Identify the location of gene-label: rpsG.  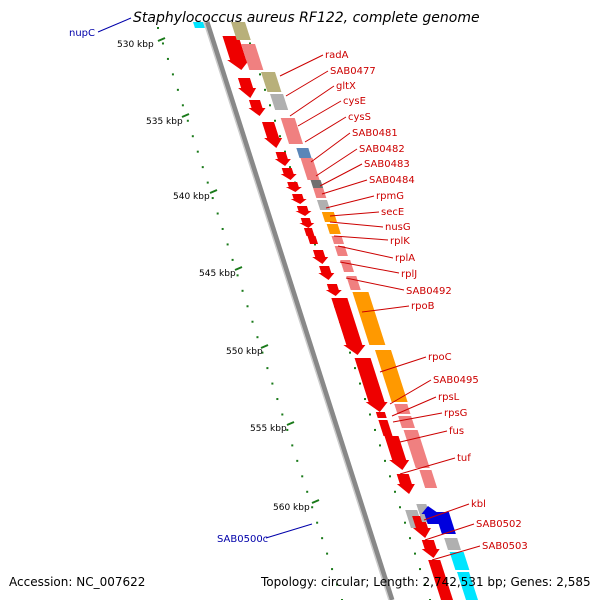
(455, 413).